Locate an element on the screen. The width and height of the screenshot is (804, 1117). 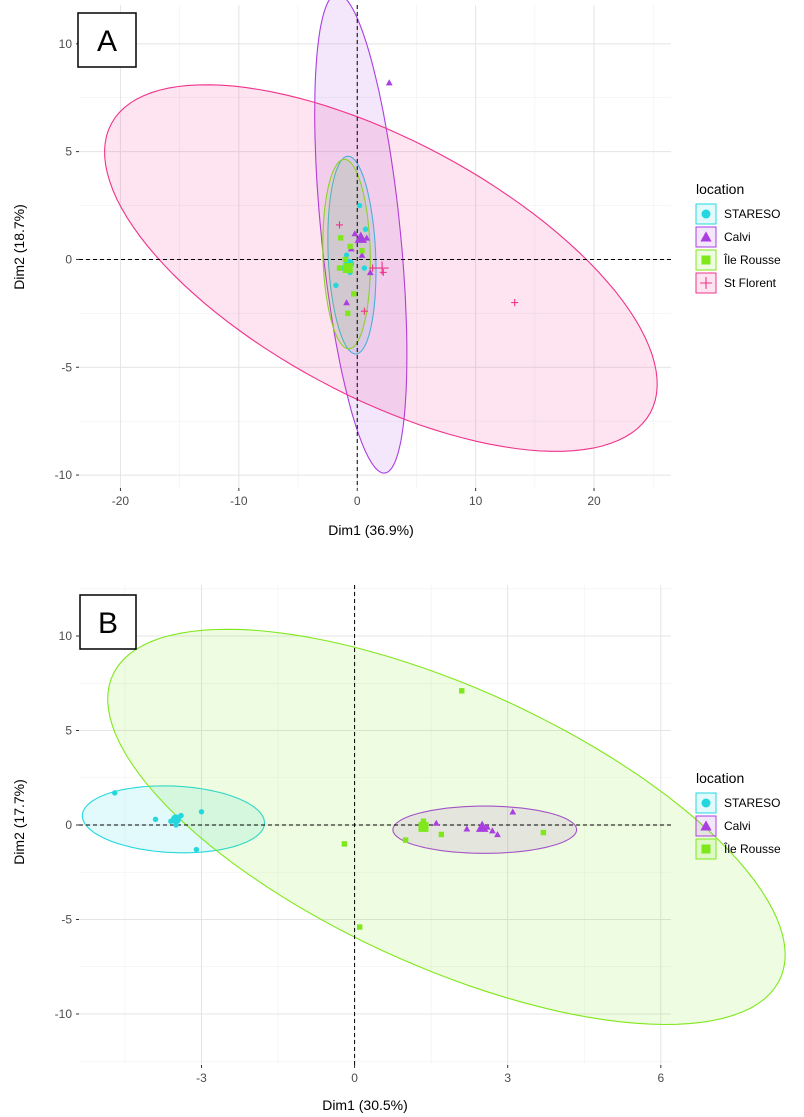
panel-b-y-tick-label: -5 is located at coordinates (66, 919).